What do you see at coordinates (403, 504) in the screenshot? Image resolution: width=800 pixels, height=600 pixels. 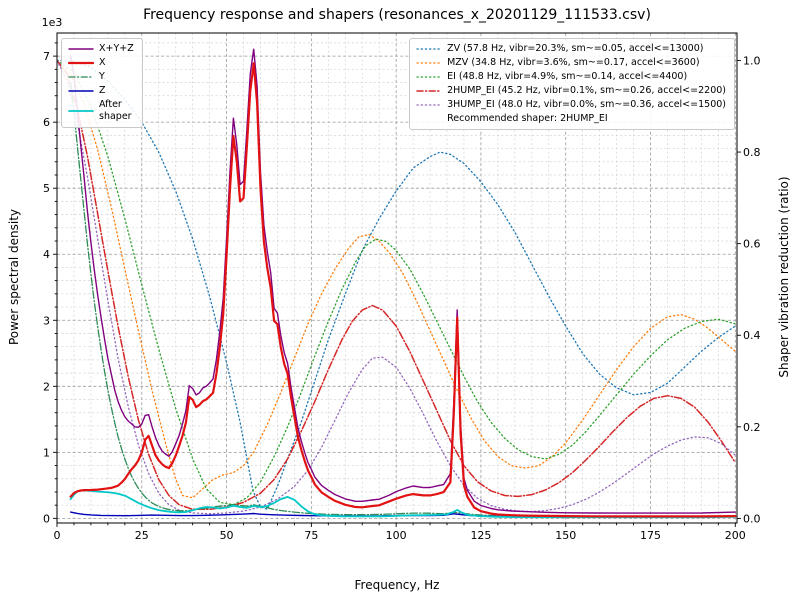 I see `series-after-shaper-line` at bounding box center [403, 504].